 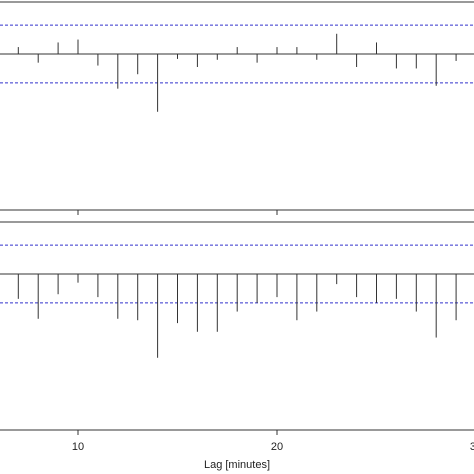 I want to click on x-tick-label: 20, so click(x=277, y=447).